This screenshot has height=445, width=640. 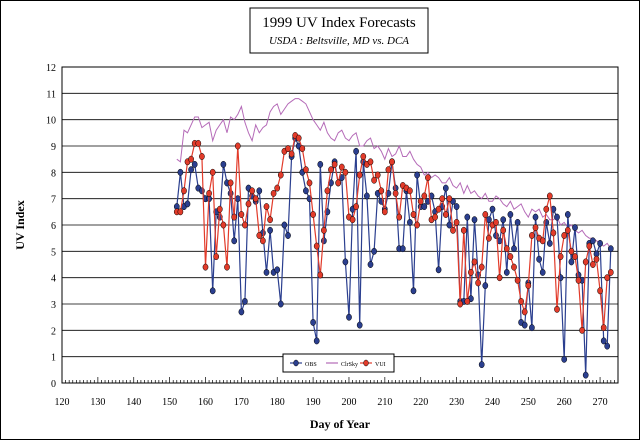 I want to click on y-tick-label: 10, so click(x=51, y=121).